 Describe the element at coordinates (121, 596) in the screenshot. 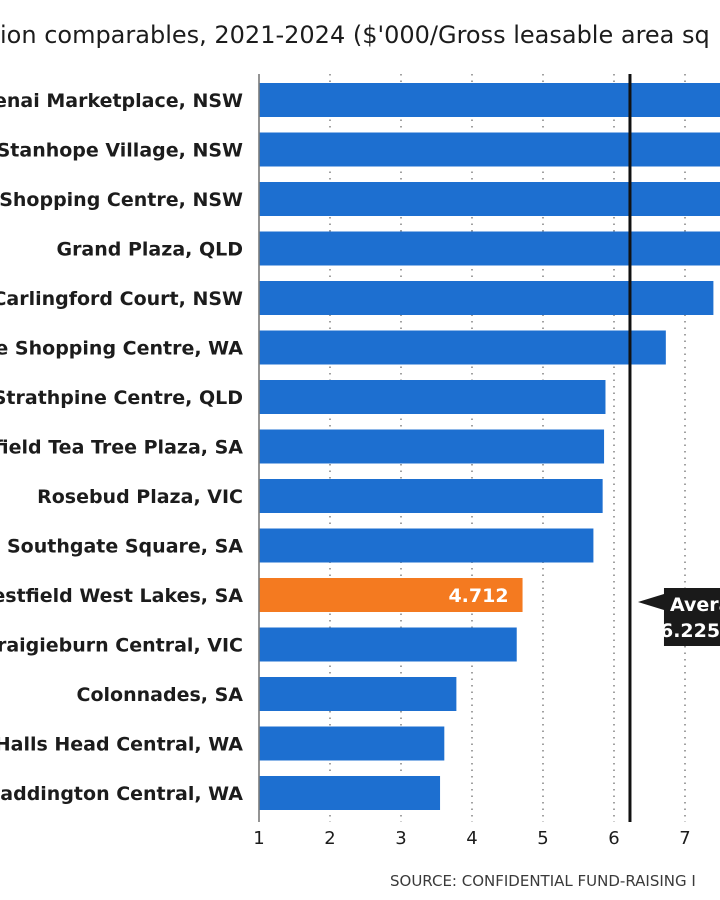

I see `category-label: Westfield West Lakes, SA` at that location.